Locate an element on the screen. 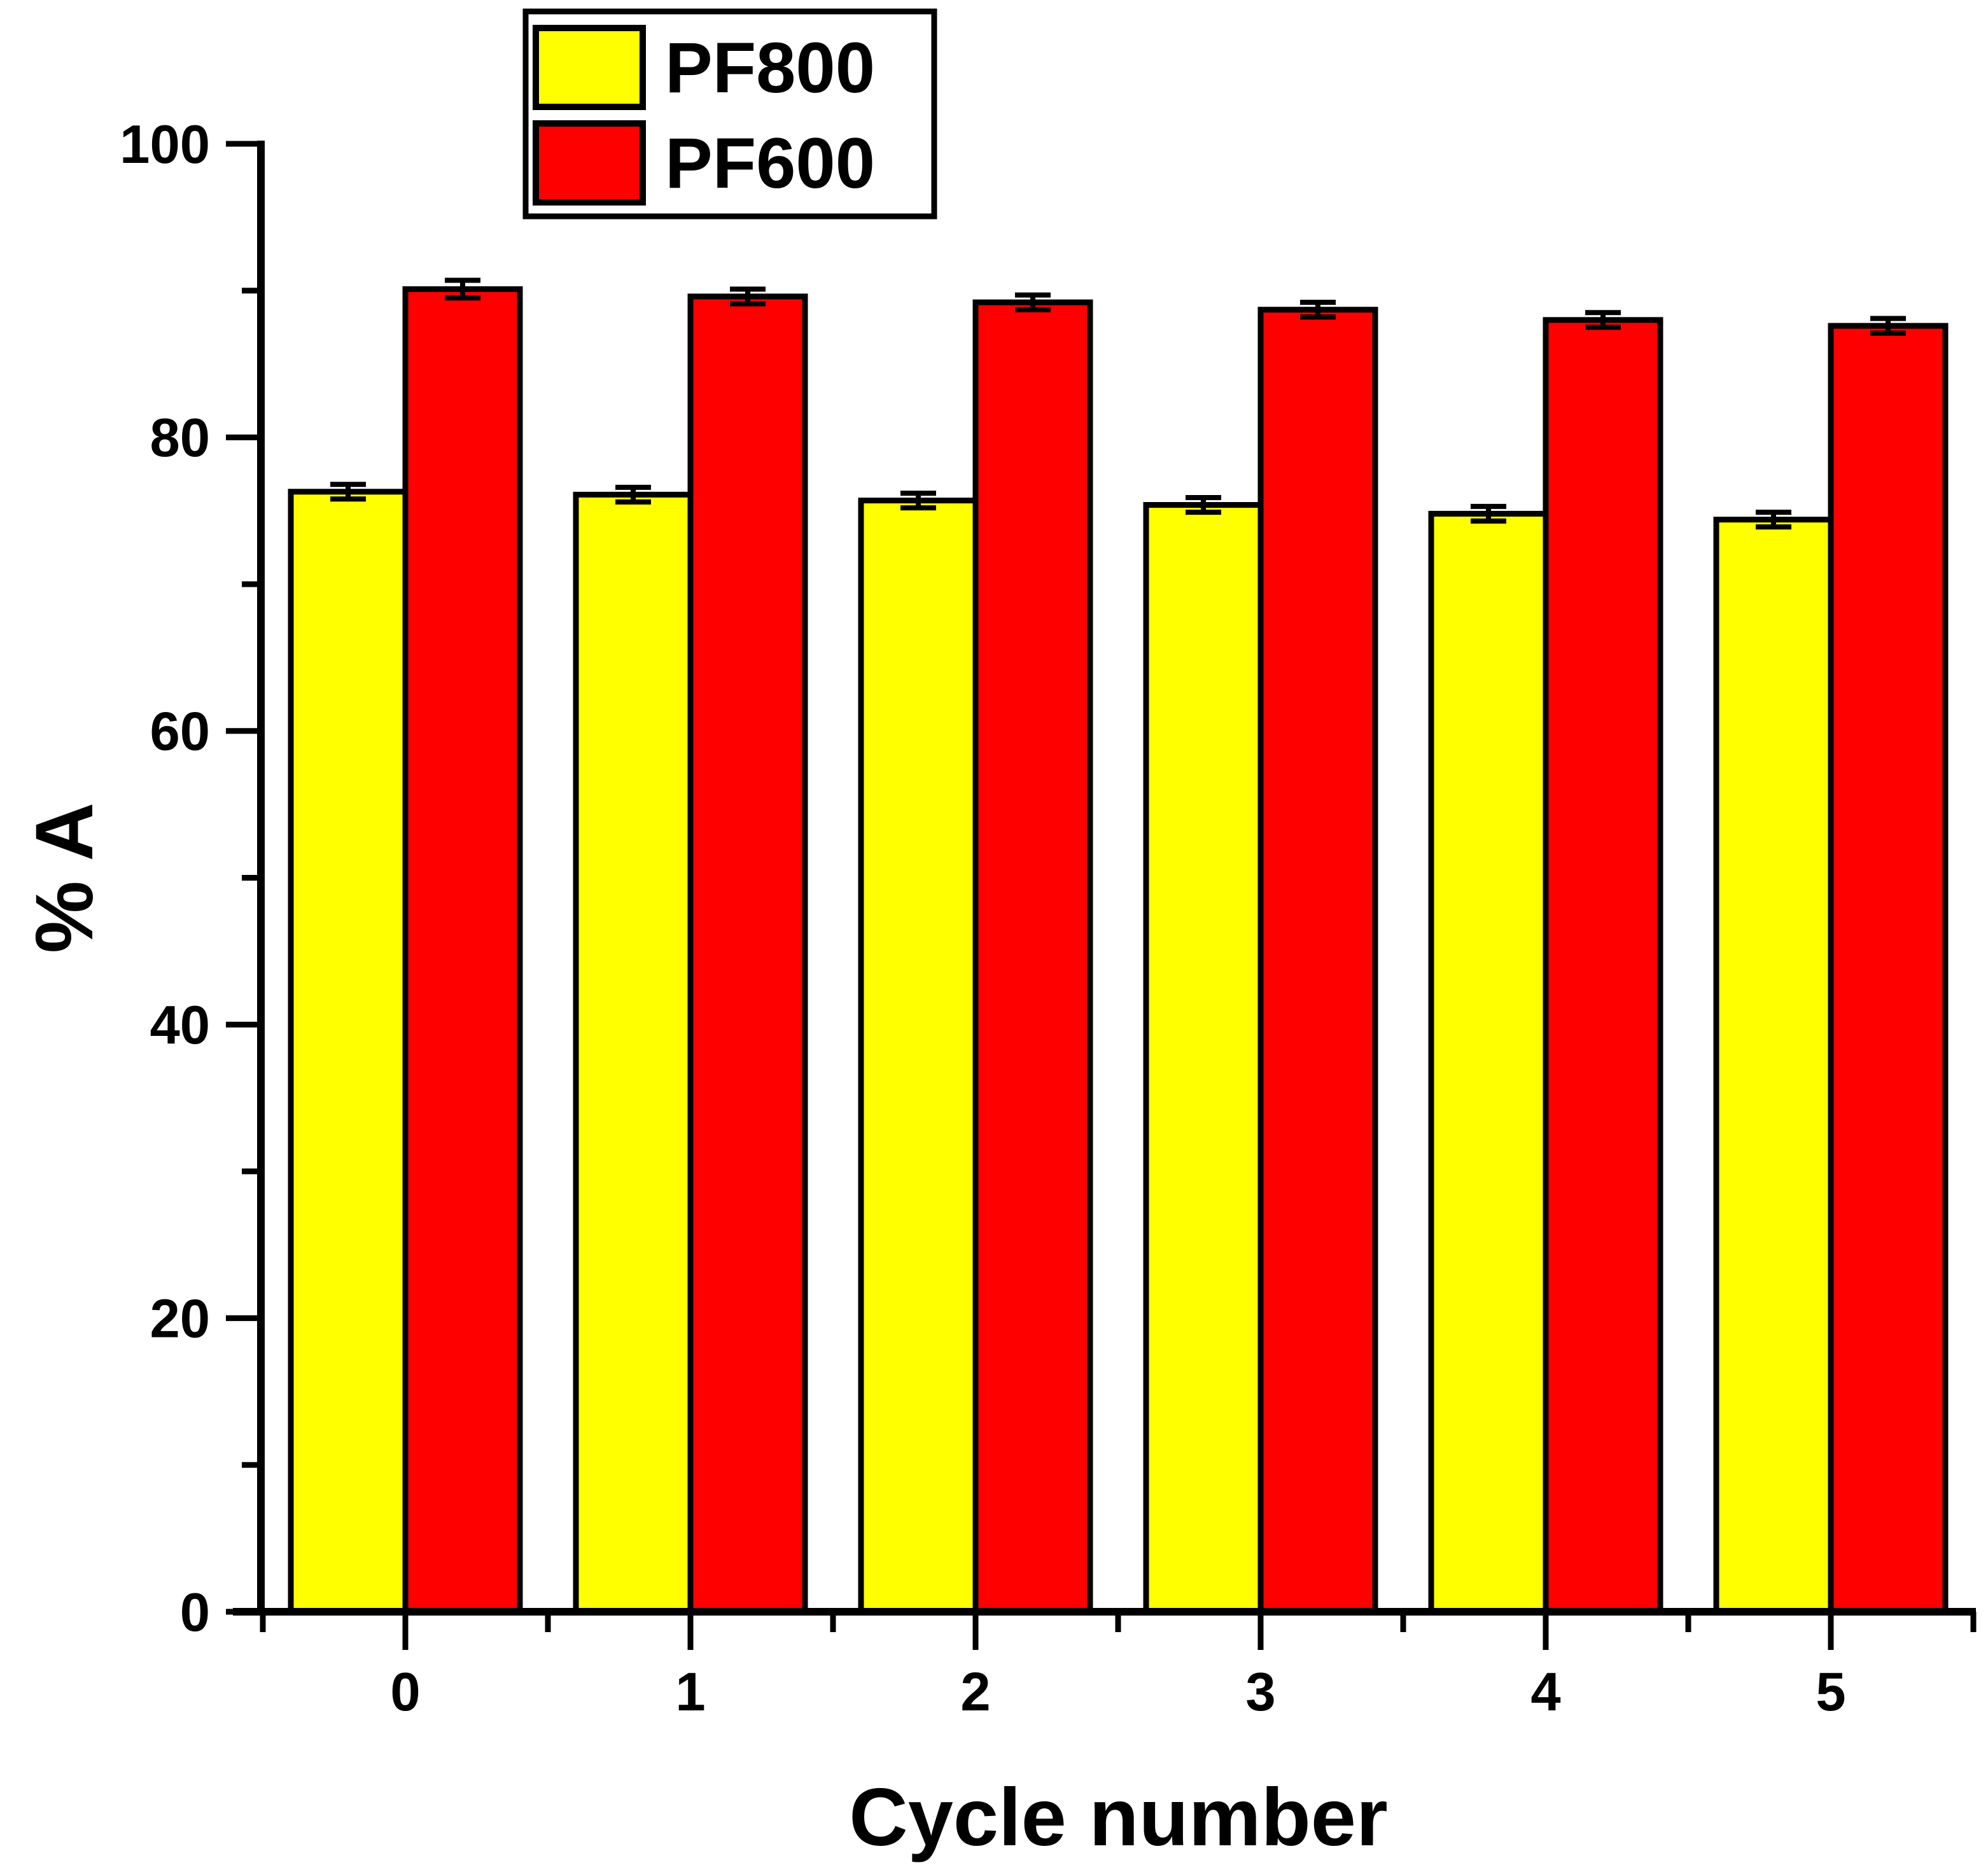 This screenshot has height=1872, width=1988. x-tick-label-4: 4 is located at coordinates (1545, 1692).